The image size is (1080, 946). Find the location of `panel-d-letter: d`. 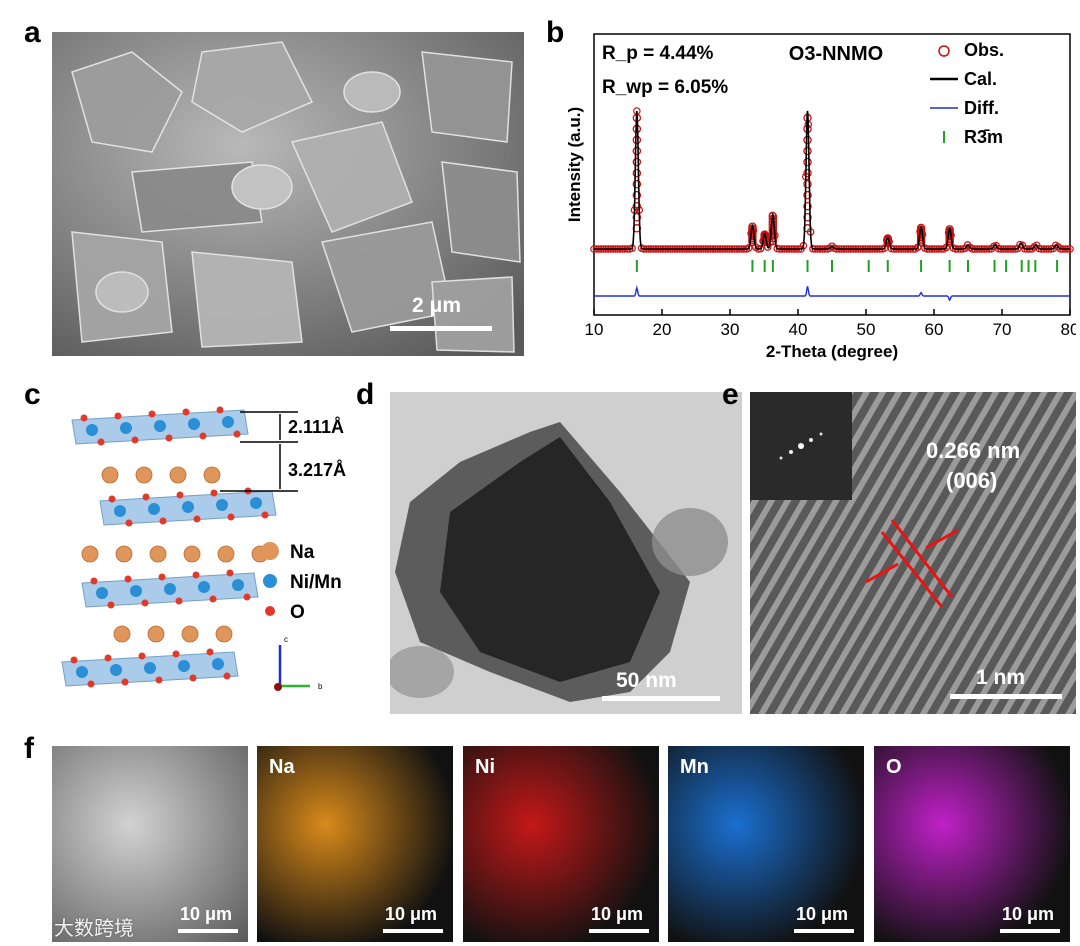

panel-d-letter: d is located at coordinates (365, 394).